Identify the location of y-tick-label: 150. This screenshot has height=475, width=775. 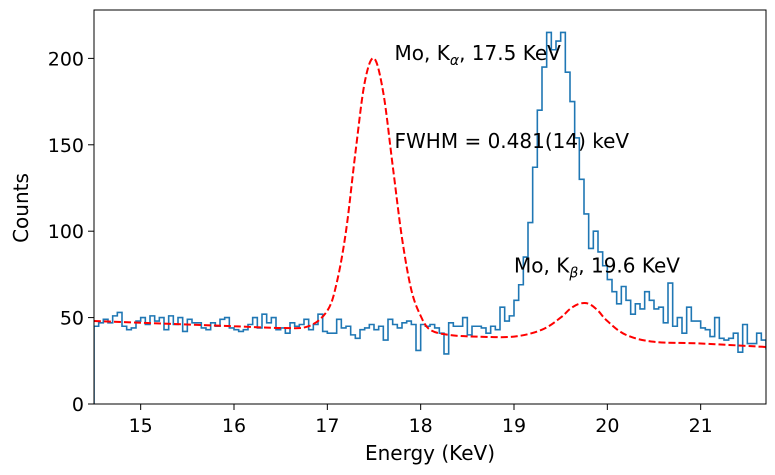
(66, 146).